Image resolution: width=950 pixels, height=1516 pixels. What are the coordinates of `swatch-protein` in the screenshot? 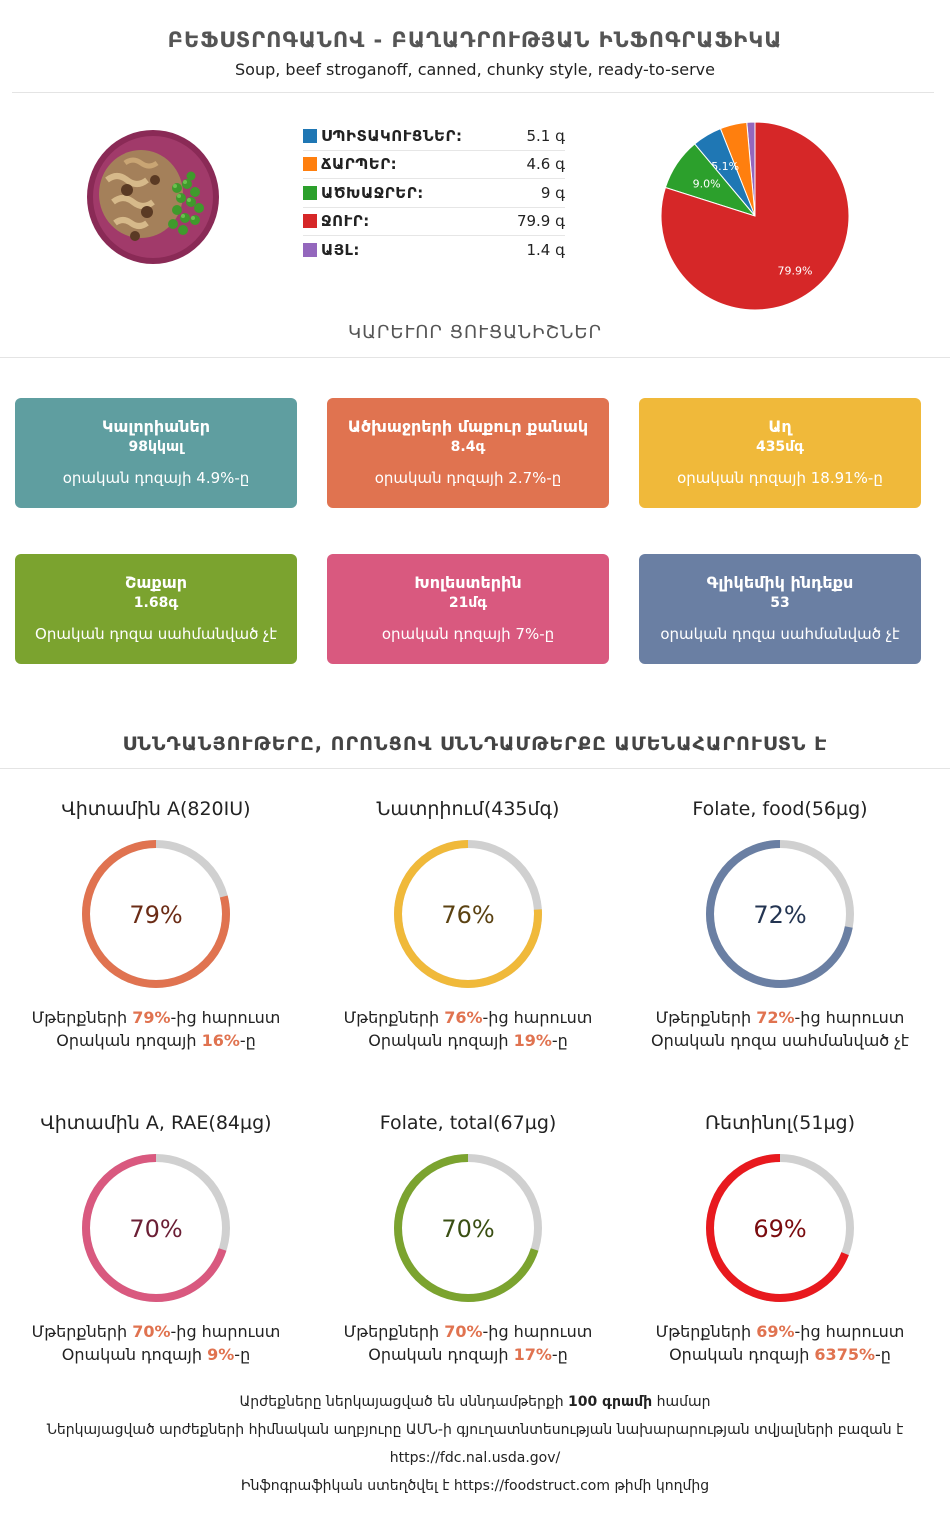 It's located at (310, 135).